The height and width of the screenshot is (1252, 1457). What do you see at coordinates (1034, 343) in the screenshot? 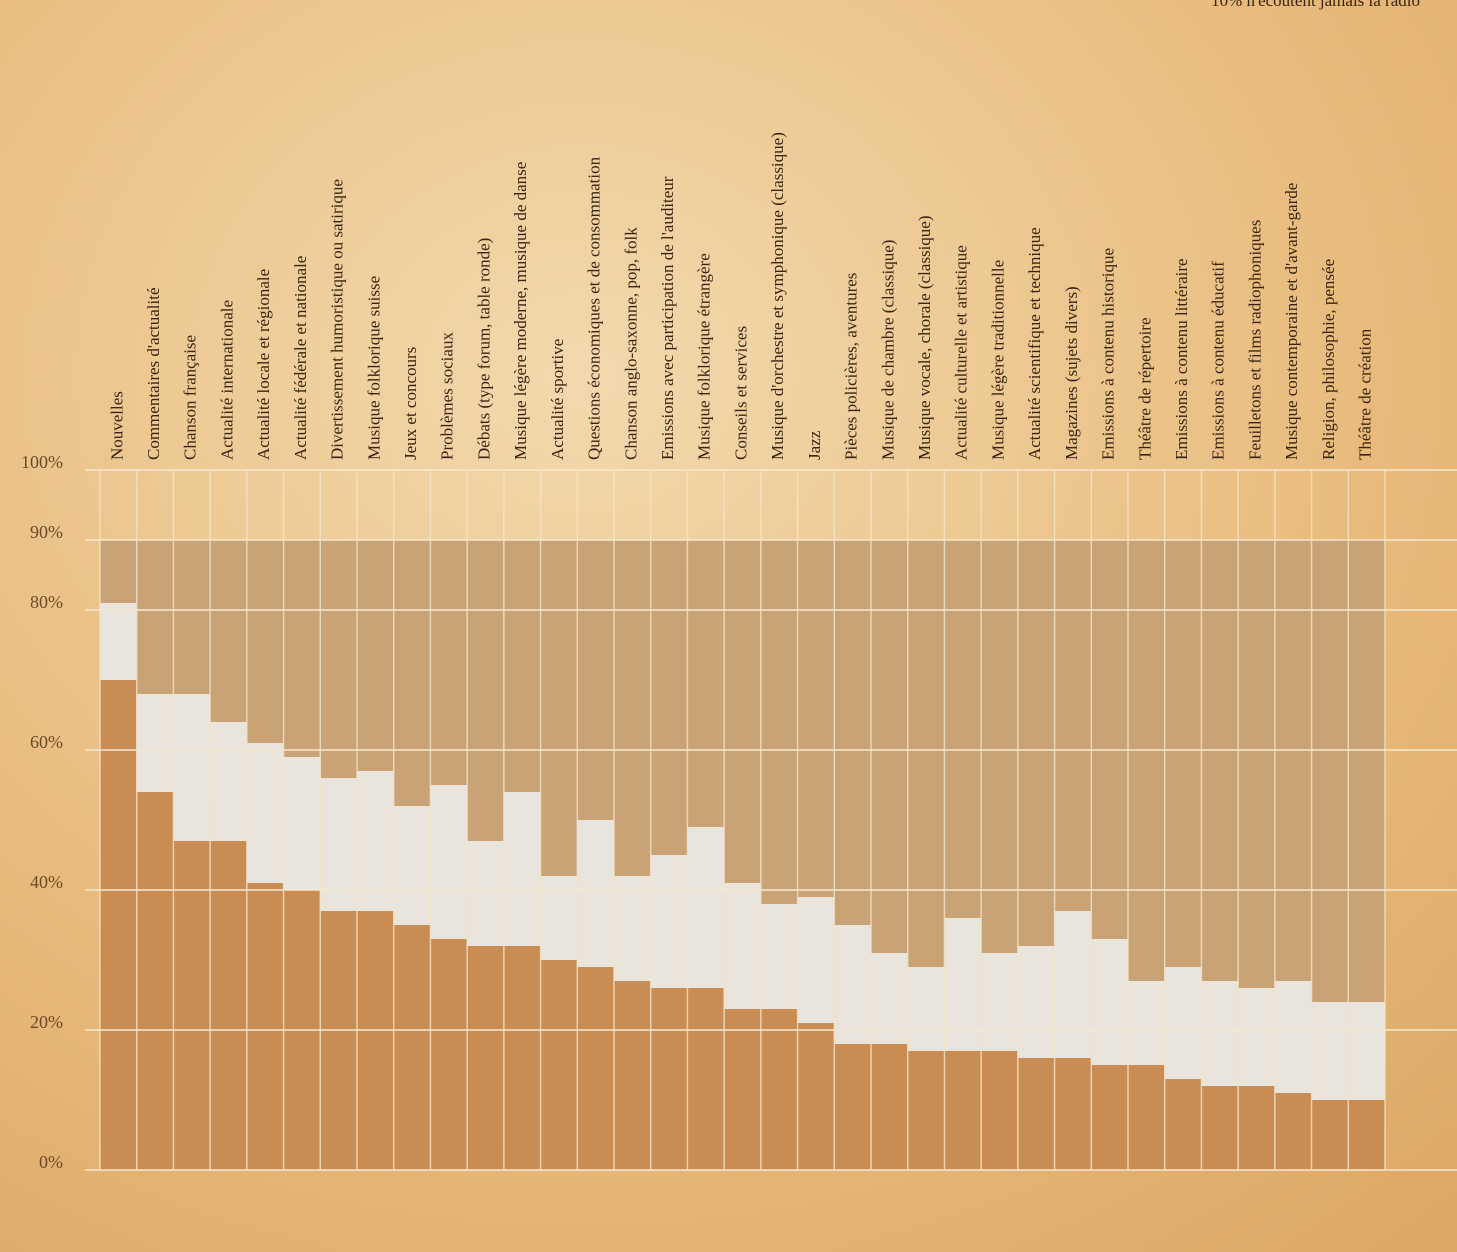
I see `x-tick-label: Actualité scientifique et technique` at bounding box center [1034, 343].